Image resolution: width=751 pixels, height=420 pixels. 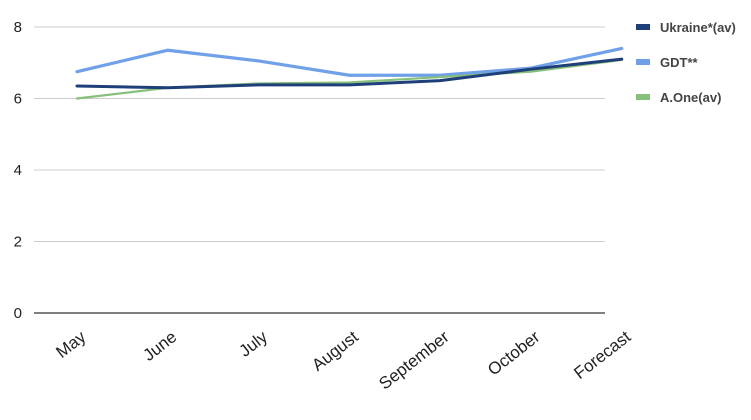 What do you see at coordinates (679, 62) in the screenshot?
I see `legend-label: GDT**` at bounding box center [679, 62].